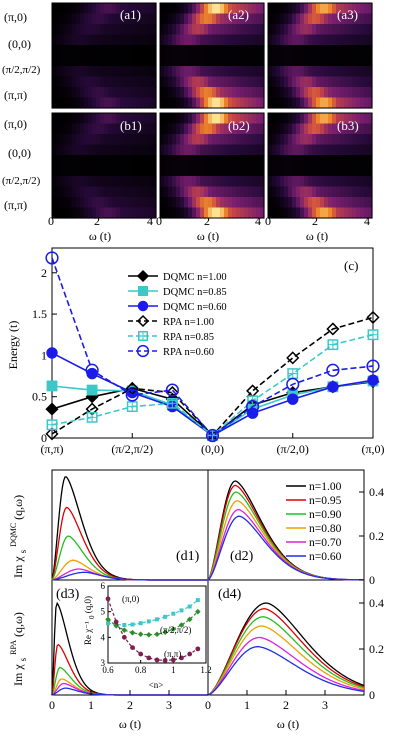 This screenshot has height=737, width=415. Describe the element at coordinates (286, 649) in the screenshot. I see `panel-d4-curves` at that location.